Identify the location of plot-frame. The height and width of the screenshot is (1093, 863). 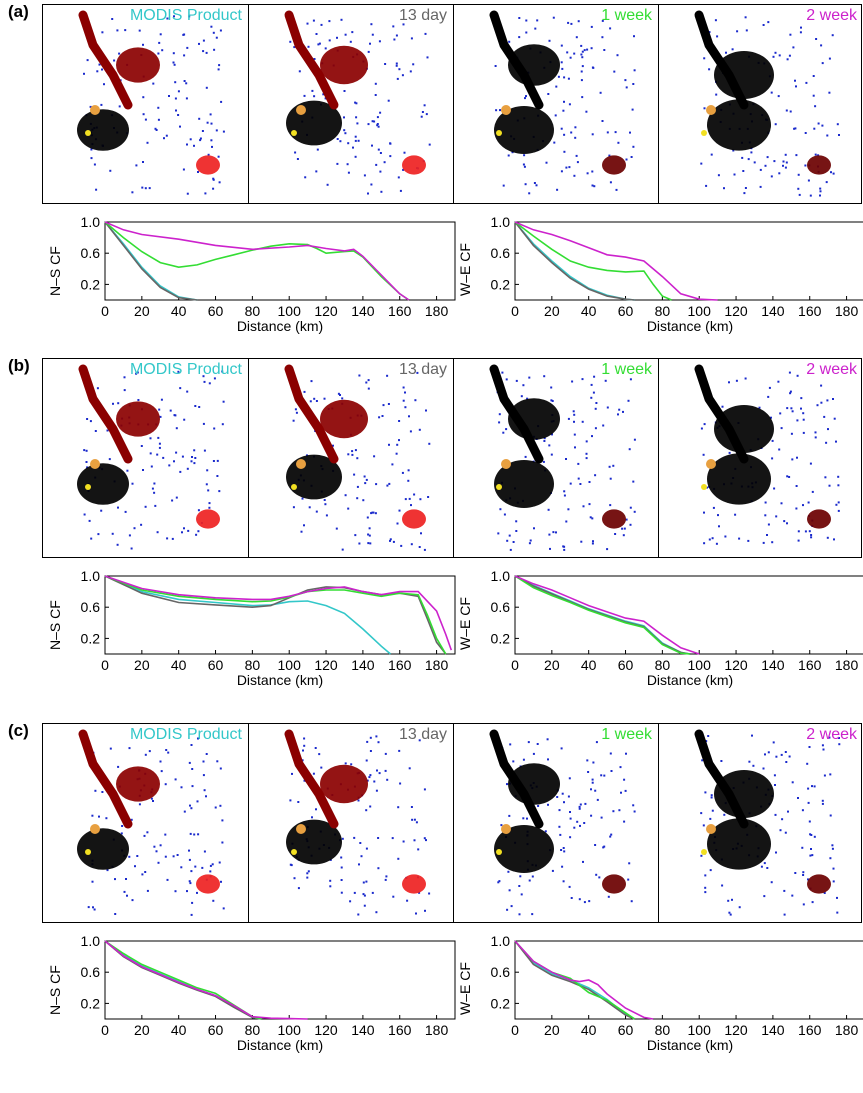
(280, 615).